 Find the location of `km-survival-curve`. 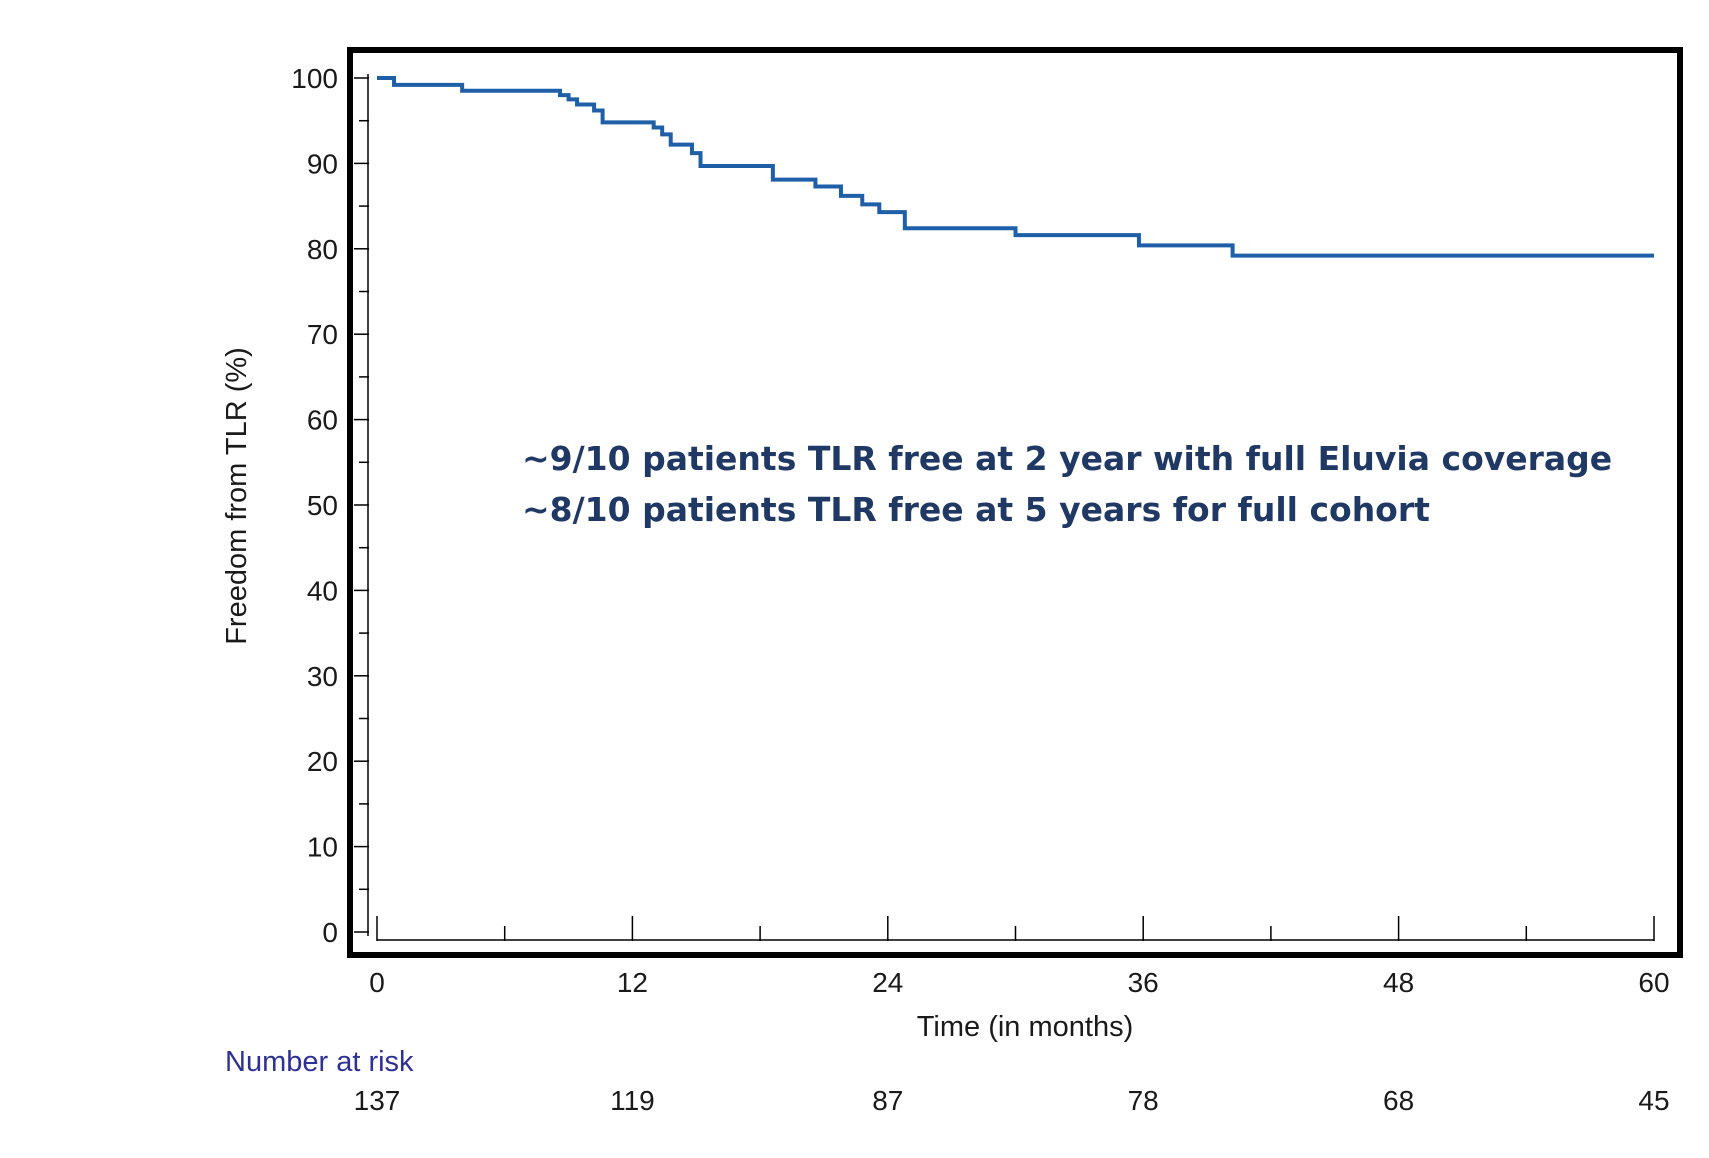

km-survival-curve is located at coordinates (1015, 167).